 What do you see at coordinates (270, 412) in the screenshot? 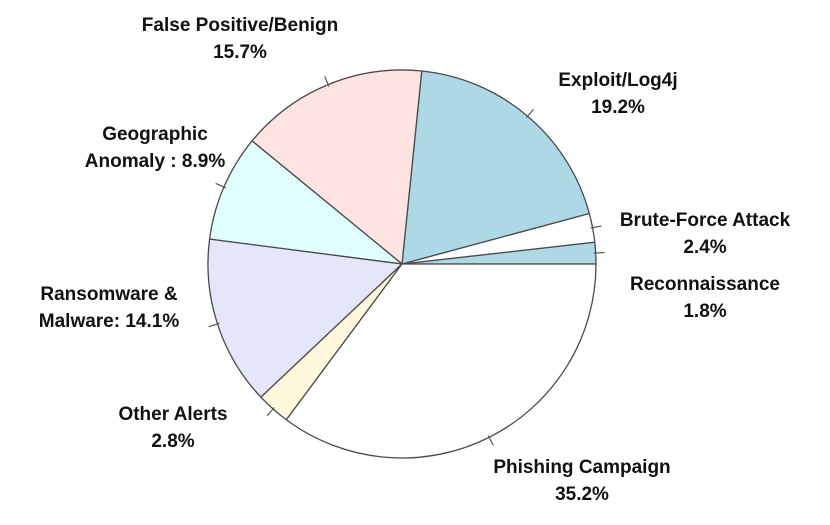
I see `pie-tick-other-alerts` at bounding box center [270, 412].